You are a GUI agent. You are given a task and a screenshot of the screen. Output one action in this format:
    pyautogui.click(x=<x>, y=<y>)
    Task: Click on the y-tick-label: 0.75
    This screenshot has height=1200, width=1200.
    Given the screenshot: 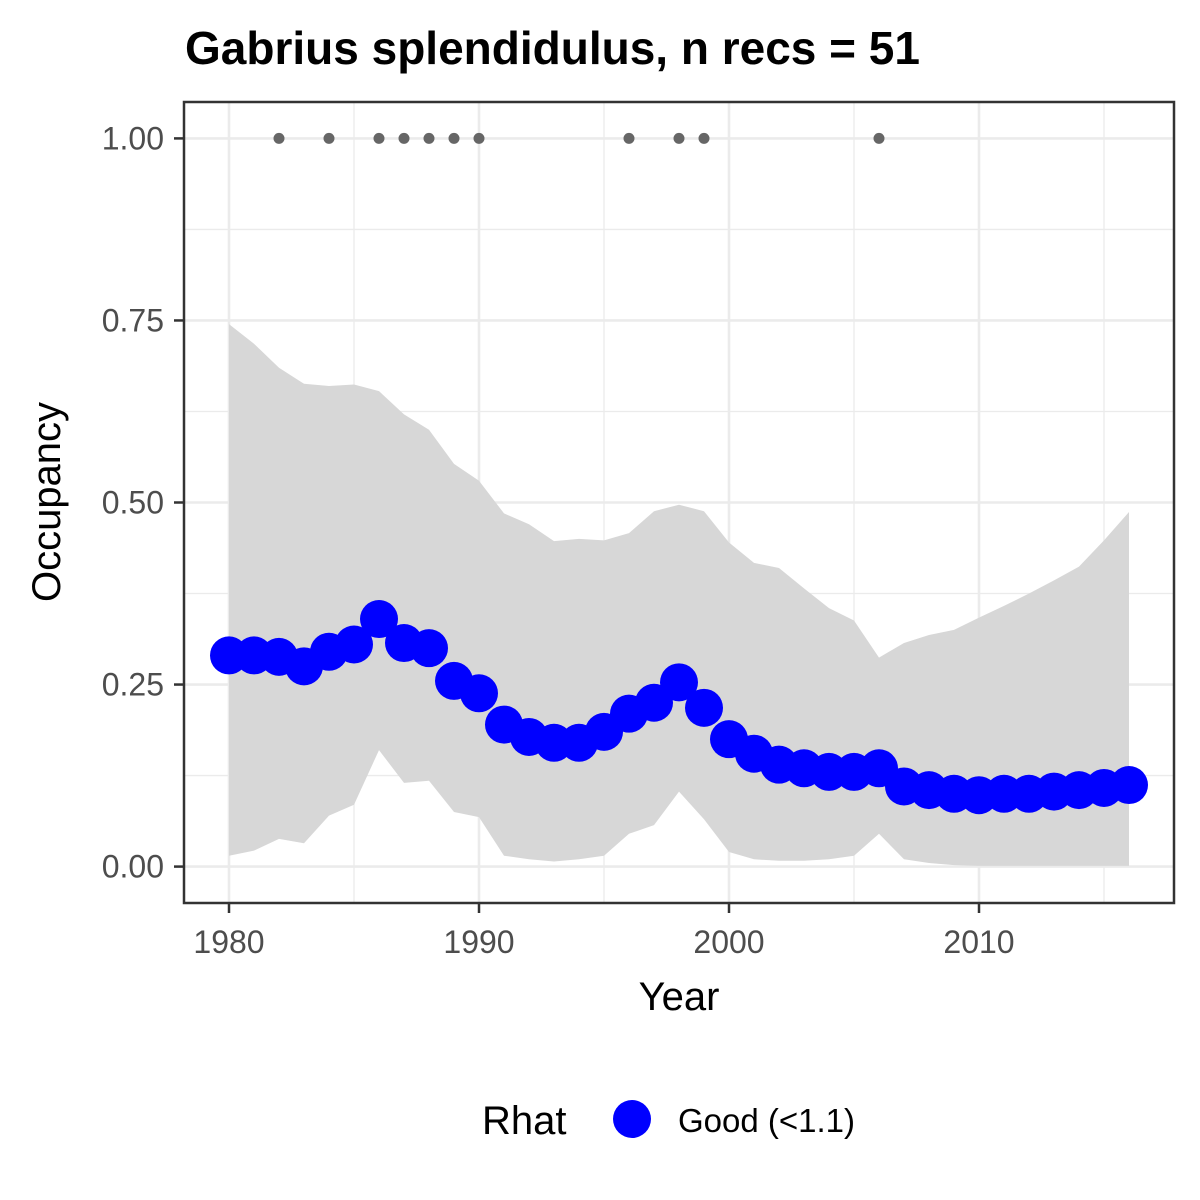 What is the action you would take?
    pyautogui.click(x=133, y=320)
    